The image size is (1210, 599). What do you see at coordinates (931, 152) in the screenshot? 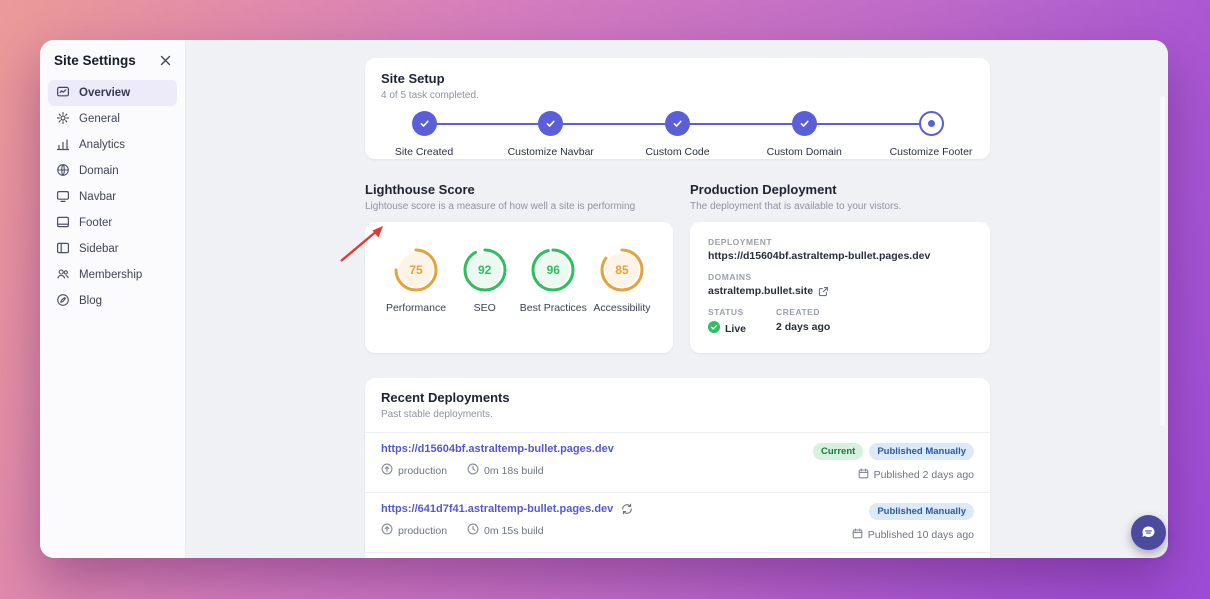
I see `step-label: Customize Footer` at bounding box center [931, 152].